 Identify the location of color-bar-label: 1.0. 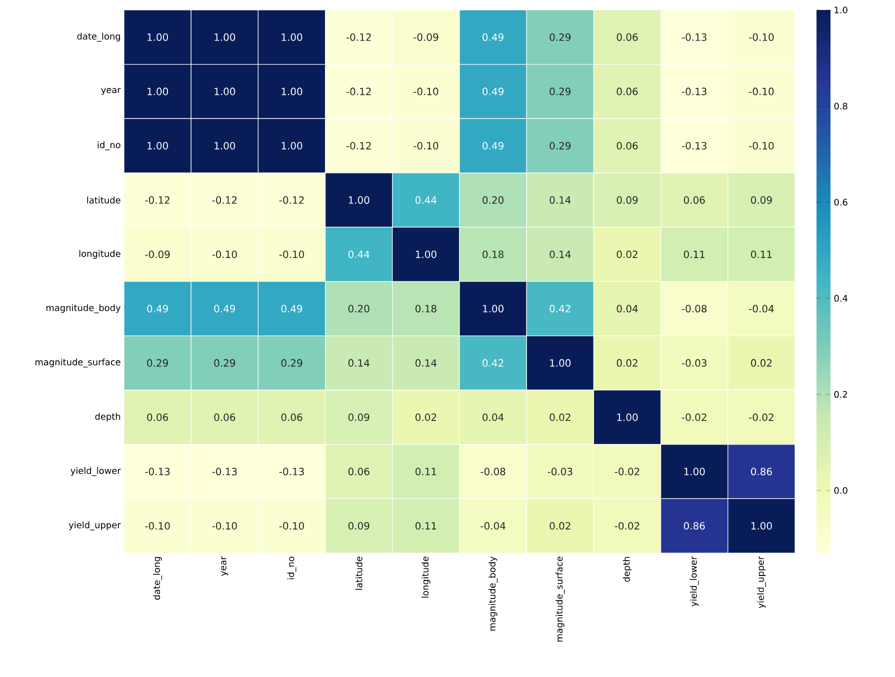
(841, 10).